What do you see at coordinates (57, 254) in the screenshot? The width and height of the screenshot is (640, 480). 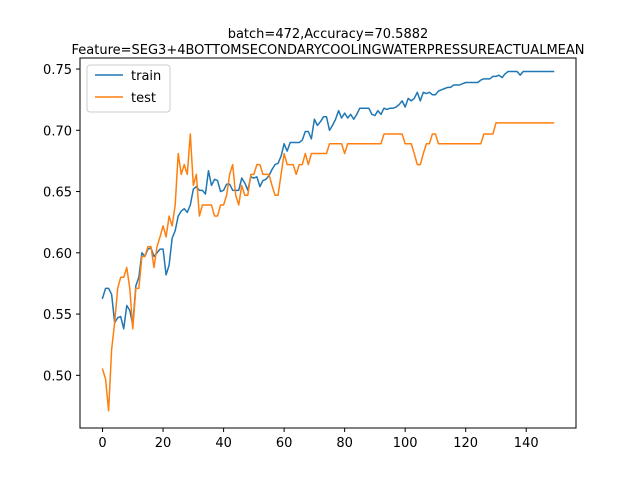 I see `y-tick-label: 0.60` at bounding box center [57, 254].